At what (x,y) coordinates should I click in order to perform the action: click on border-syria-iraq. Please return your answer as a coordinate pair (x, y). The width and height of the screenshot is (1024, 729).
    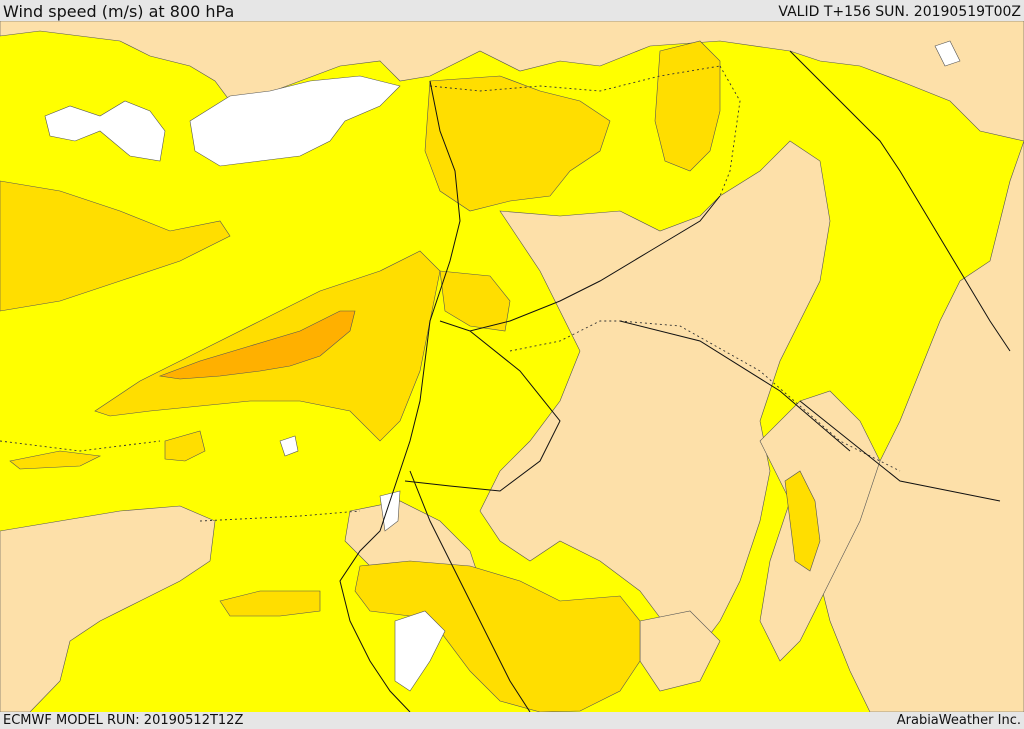
    Looking at the image, I should click on (730, 131).